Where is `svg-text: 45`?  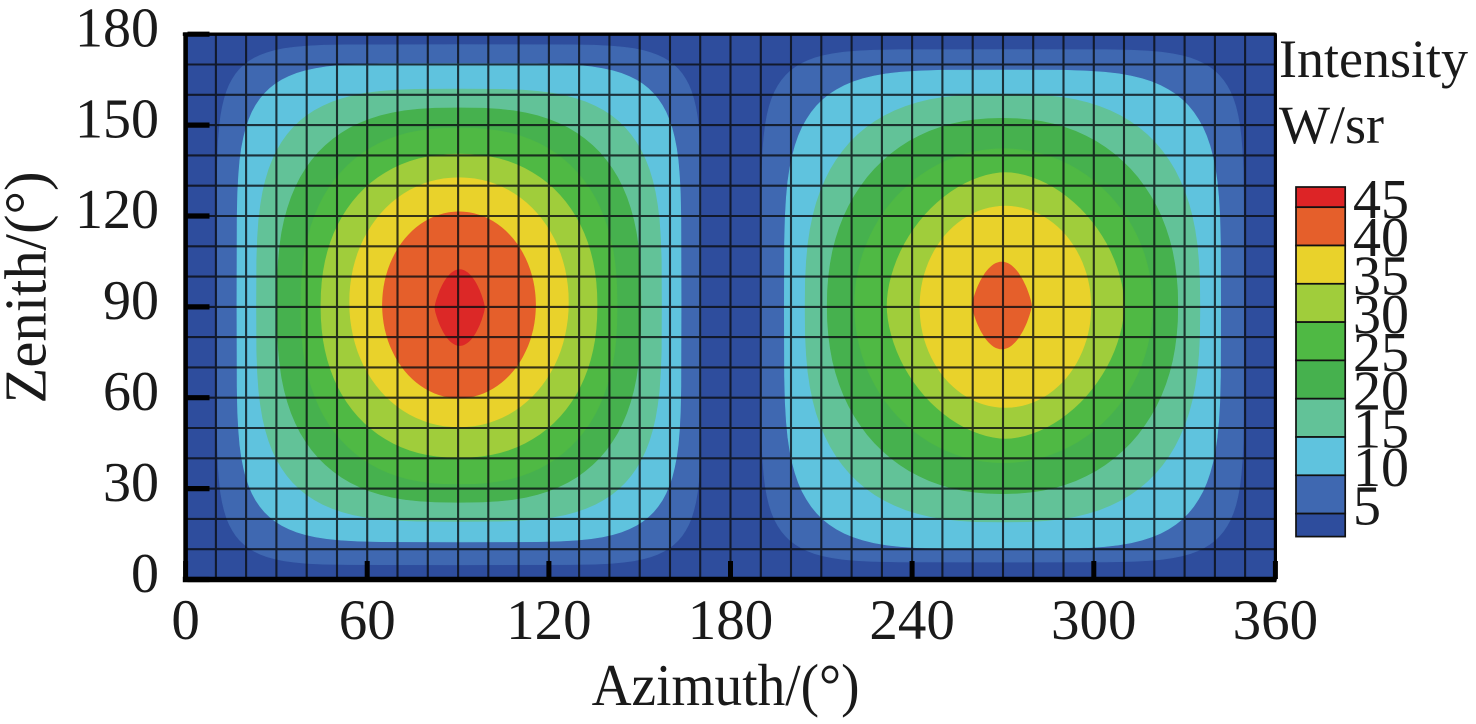
svg-text: 45 is located at coordinates (1381, 200).